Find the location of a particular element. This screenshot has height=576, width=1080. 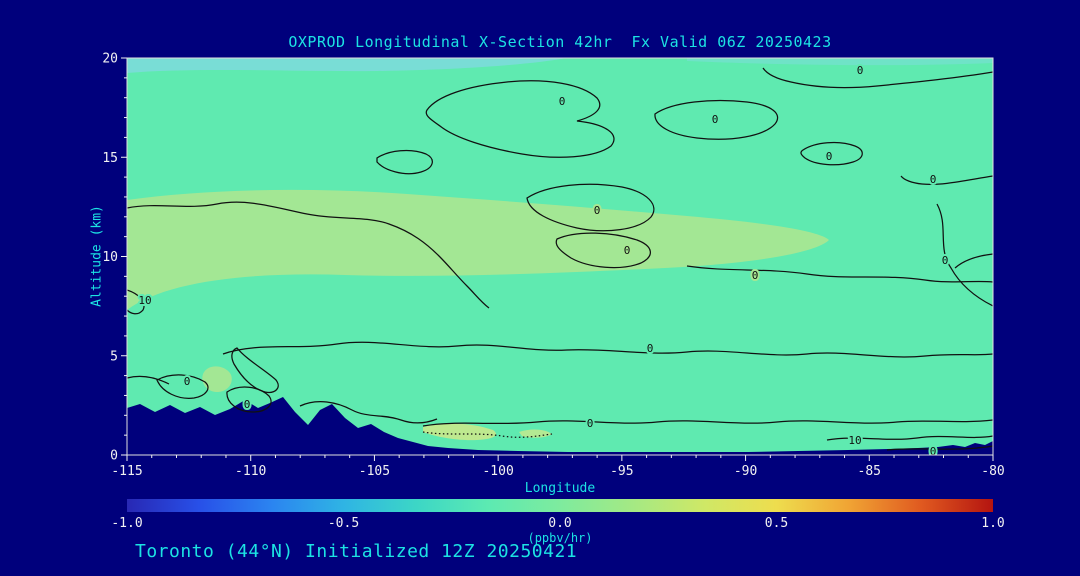

colorbar-tick-label: 0.5 is located at coordinates (776, 523).